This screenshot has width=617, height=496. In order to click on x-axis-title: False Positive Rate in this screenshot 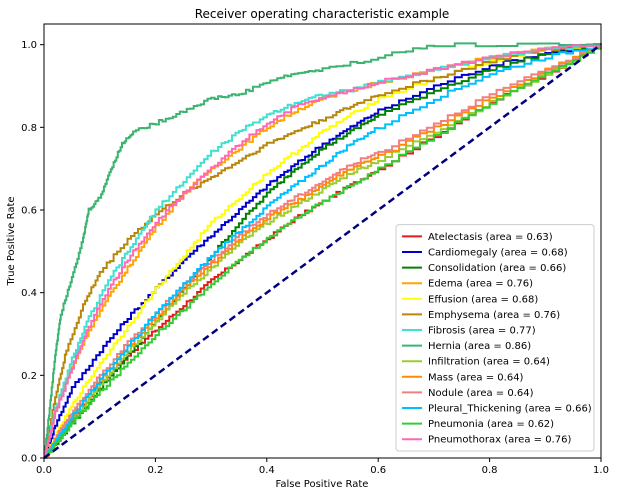, I will do `click(322, 484)`.